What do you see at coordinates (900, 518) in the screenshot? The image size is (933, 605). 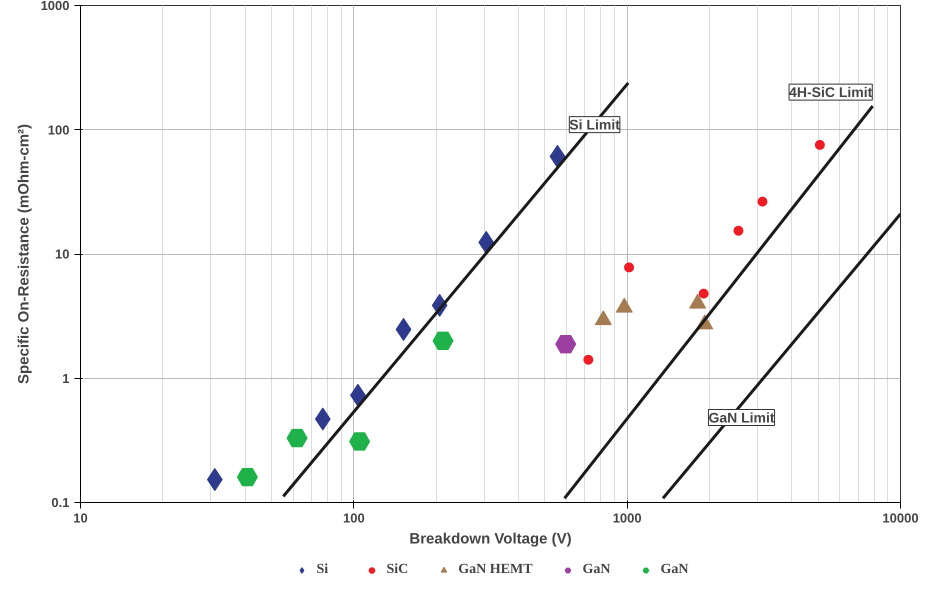 I see `x-tick-label: 10000` at bounding box center [900, 518].